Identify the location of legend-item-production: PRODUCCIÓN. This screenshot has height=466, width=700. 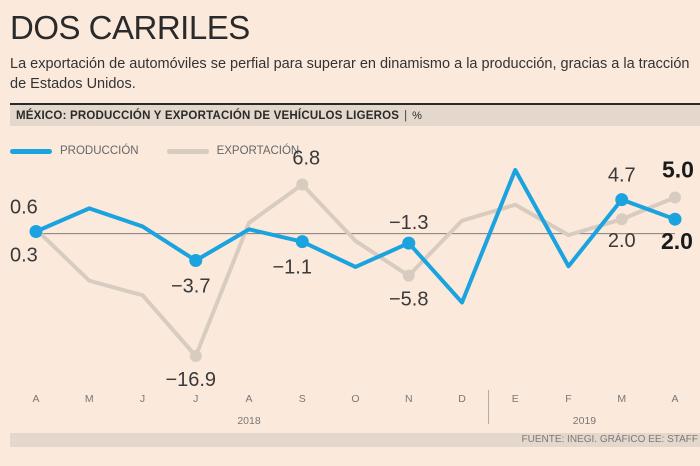
(74, 151).